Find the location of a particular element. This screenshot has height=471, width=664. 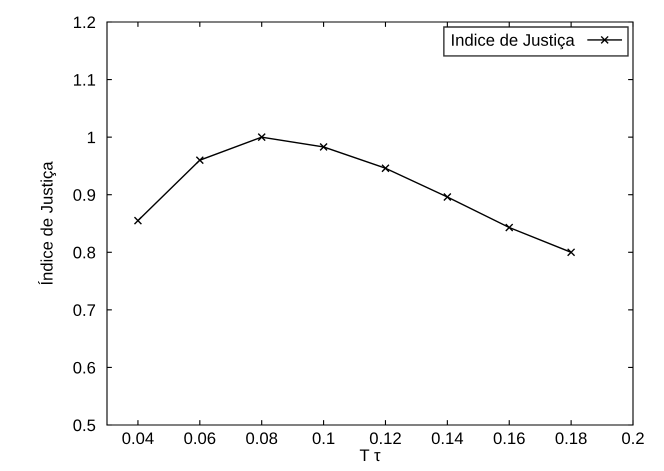

y-tick-label: 0.5 is located at coordinates (84, 425).